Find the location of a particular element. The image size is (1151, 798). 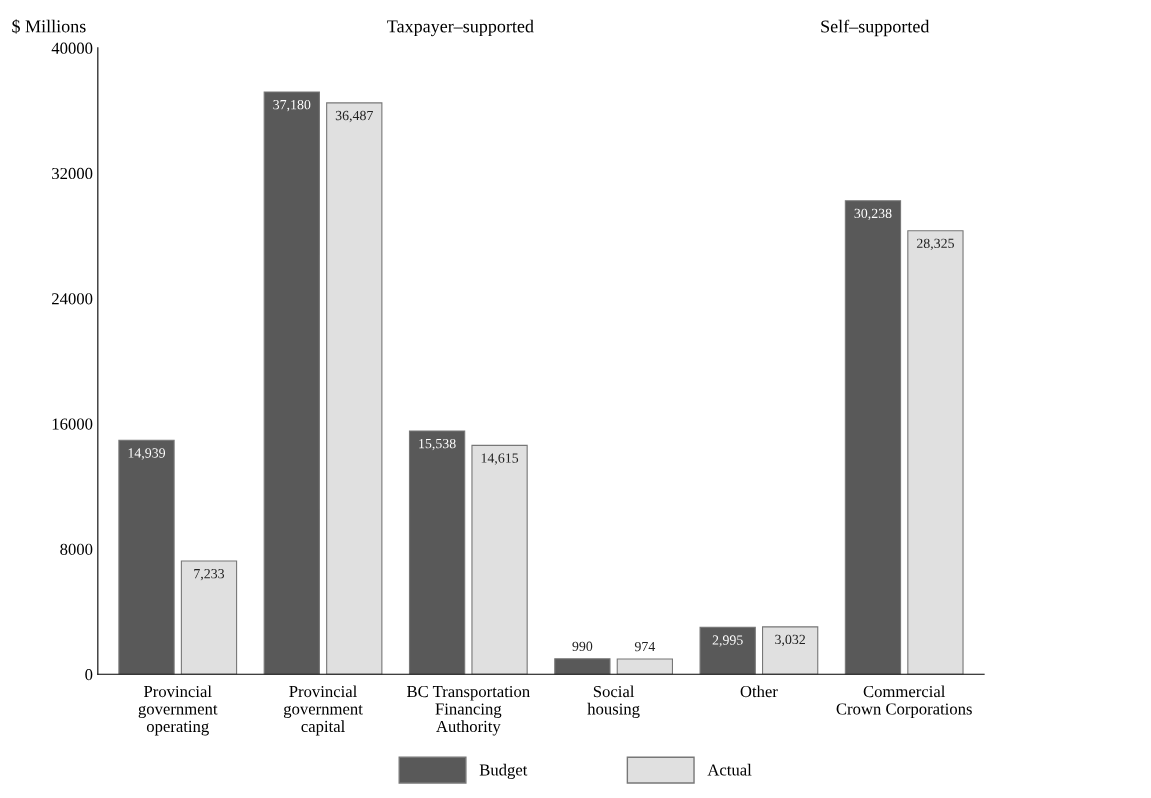

data-label: 37,180 is located at coordinates (292, 105).